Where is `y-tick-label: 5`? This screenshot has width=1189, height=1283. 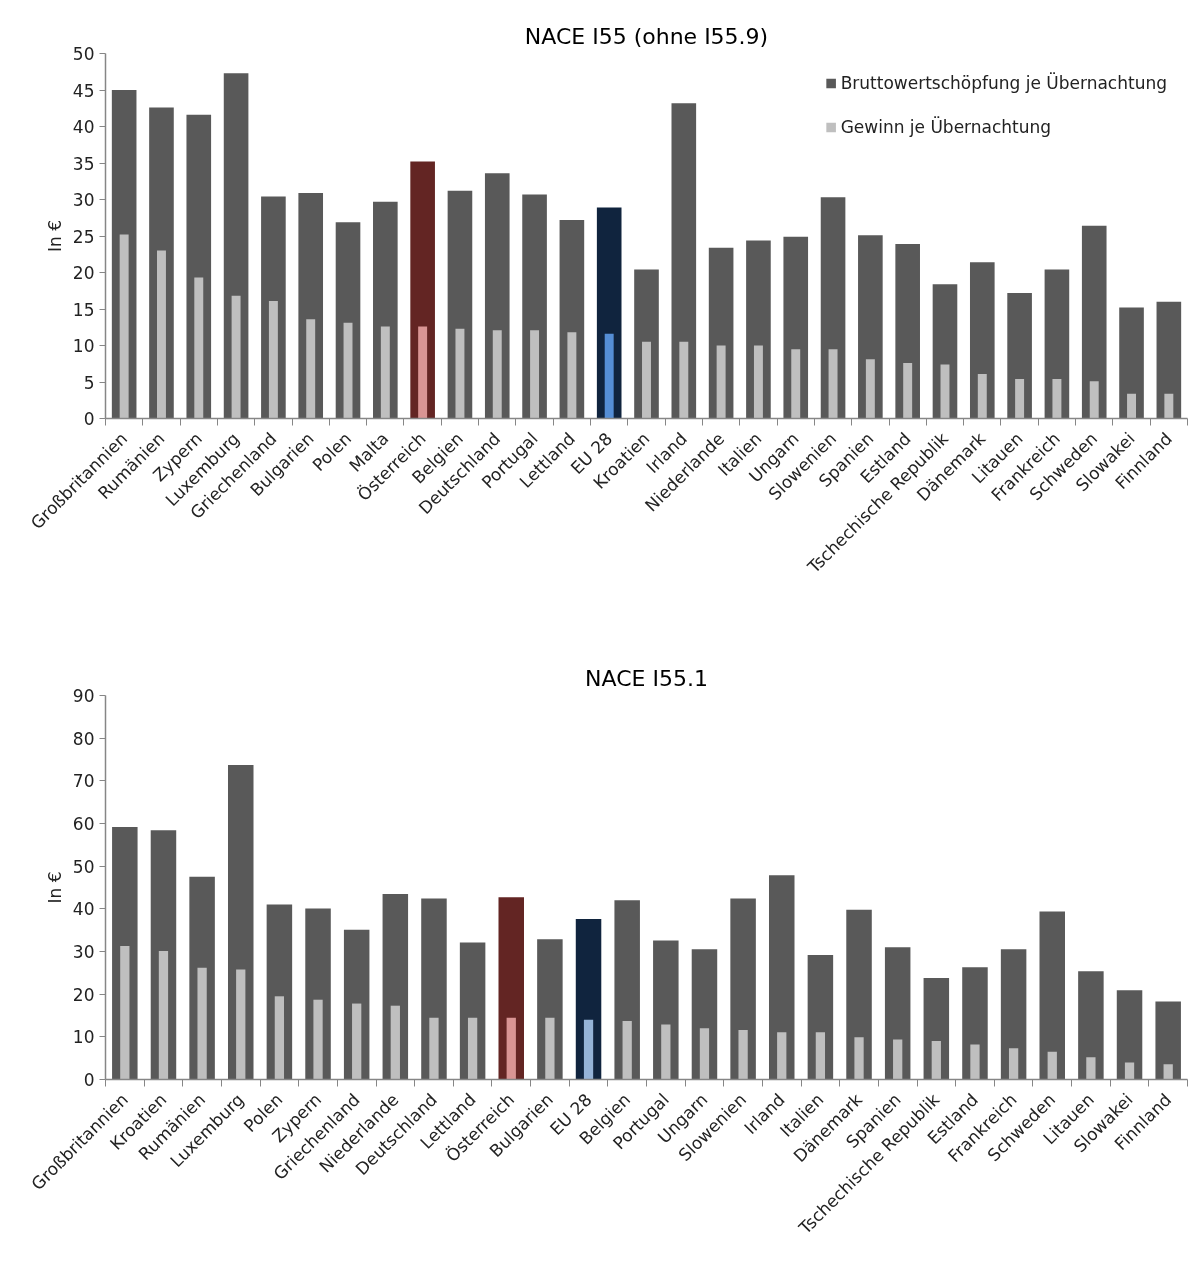 y-tick-label: 5 is located at coordinates (89, 382).